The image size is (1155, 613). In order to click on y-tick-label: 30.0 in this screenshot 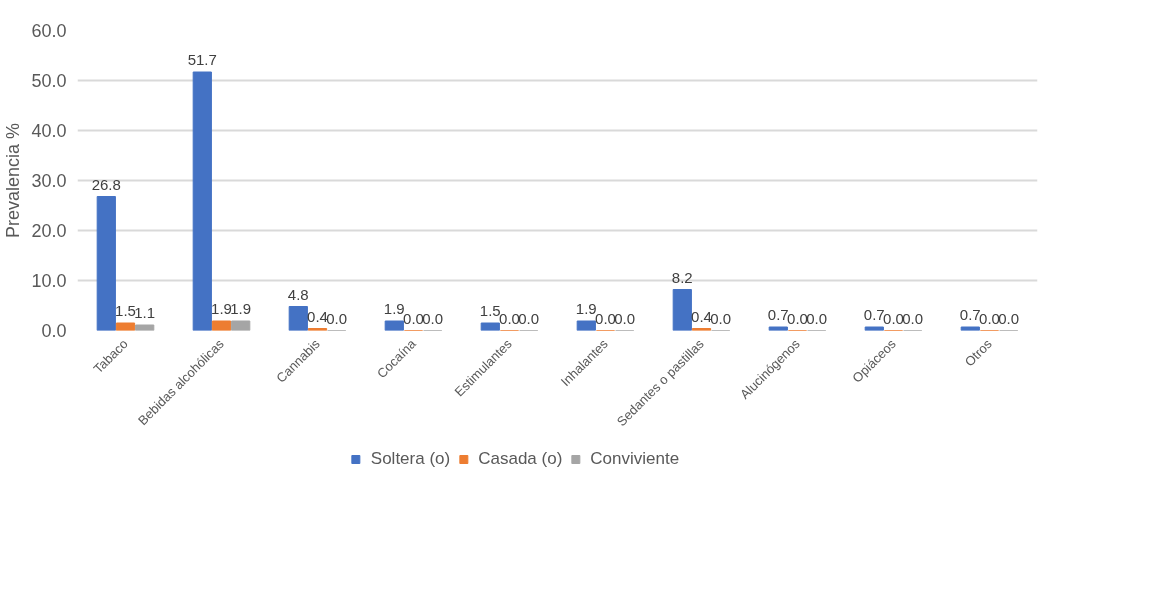, I will do `click(49, 181)`.